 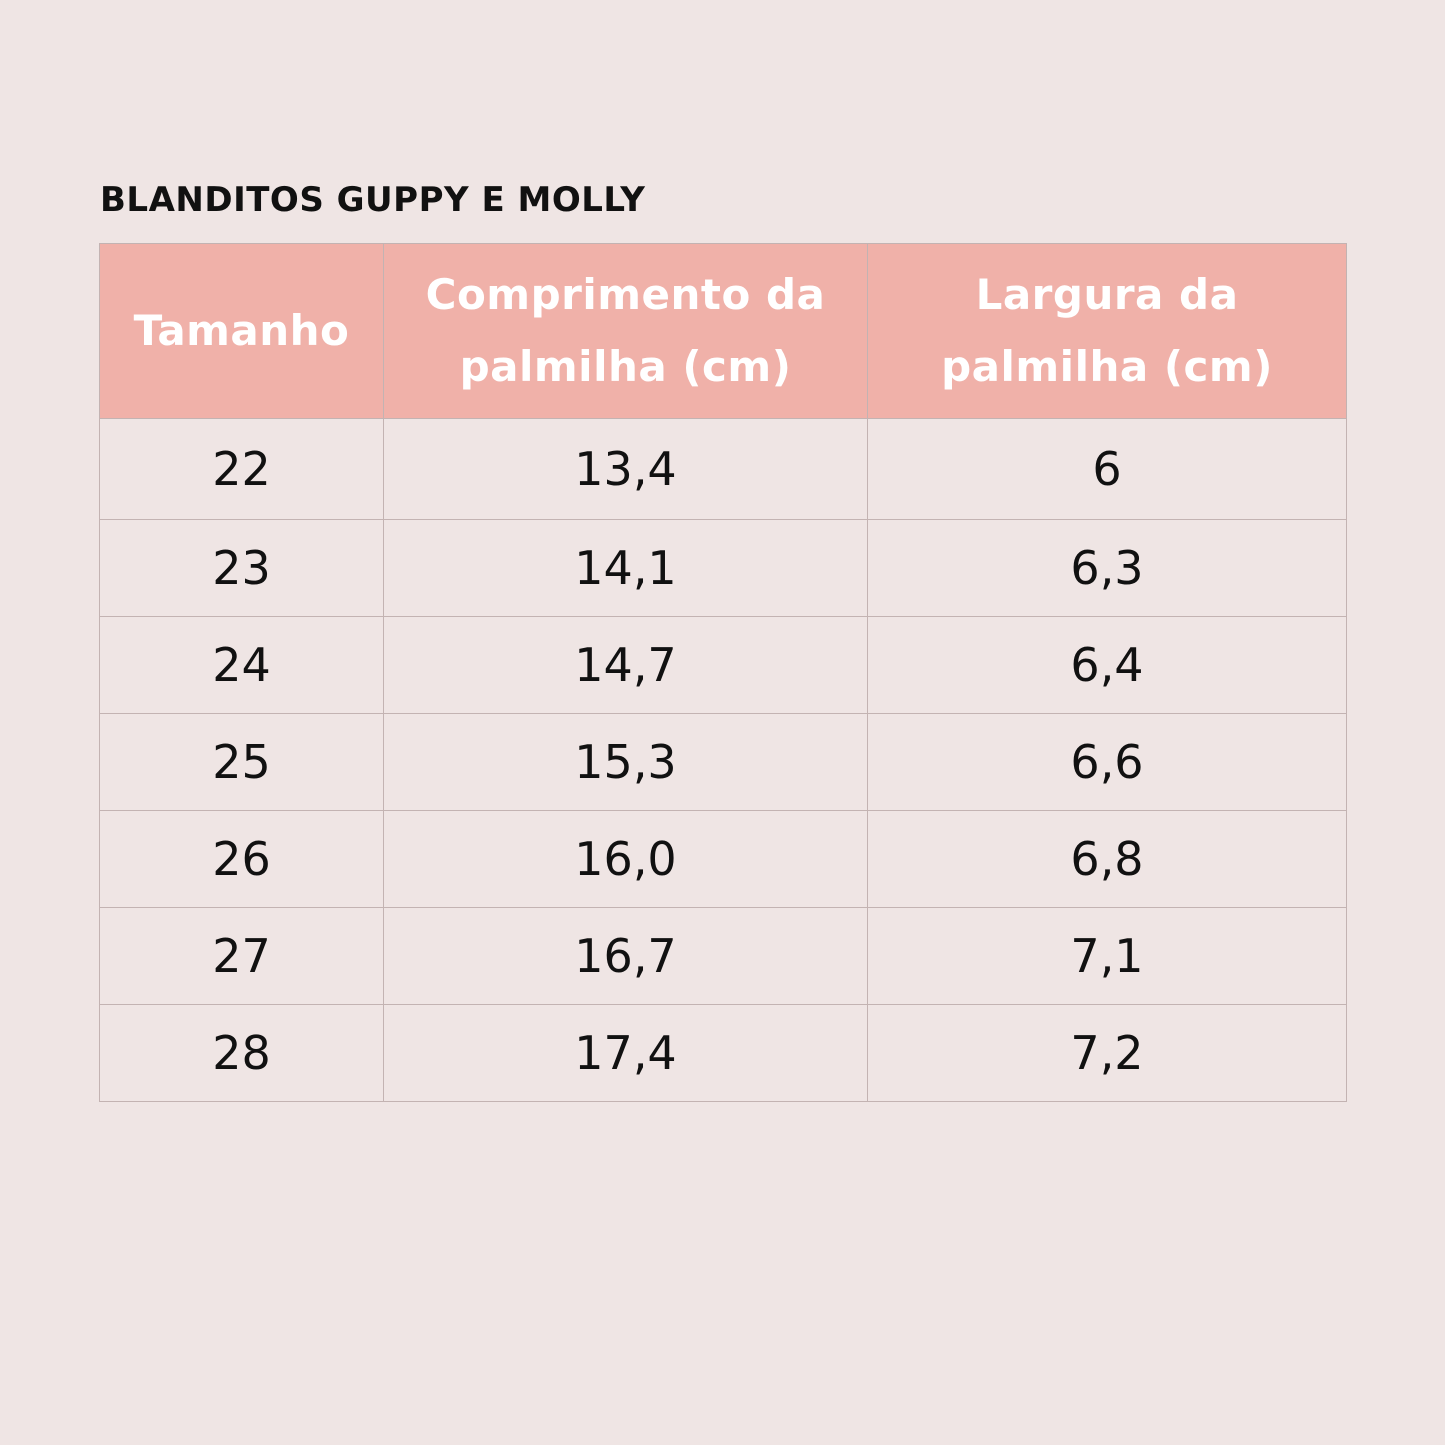 I want to click on cell-length: 17,4, so click(x=625, y=1053).